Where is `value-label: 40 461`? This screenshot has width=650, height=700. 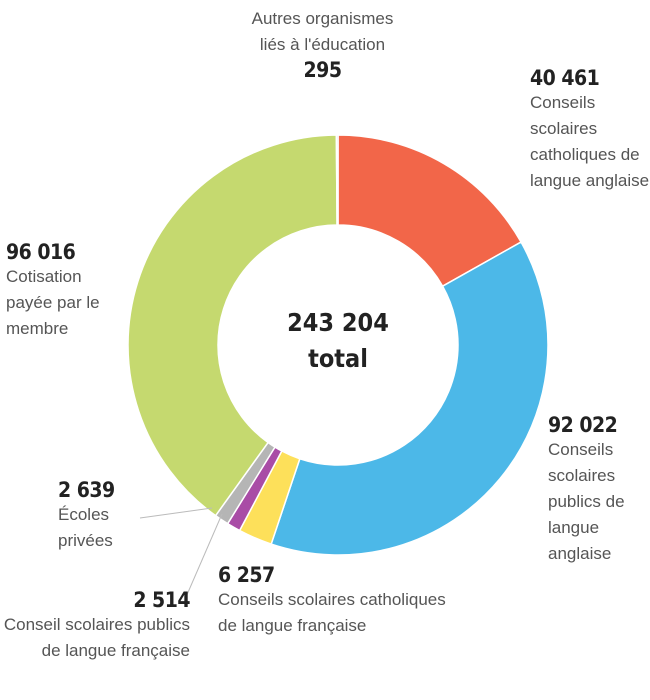
value-label: 40 461 is located at coordinates (565, 78).